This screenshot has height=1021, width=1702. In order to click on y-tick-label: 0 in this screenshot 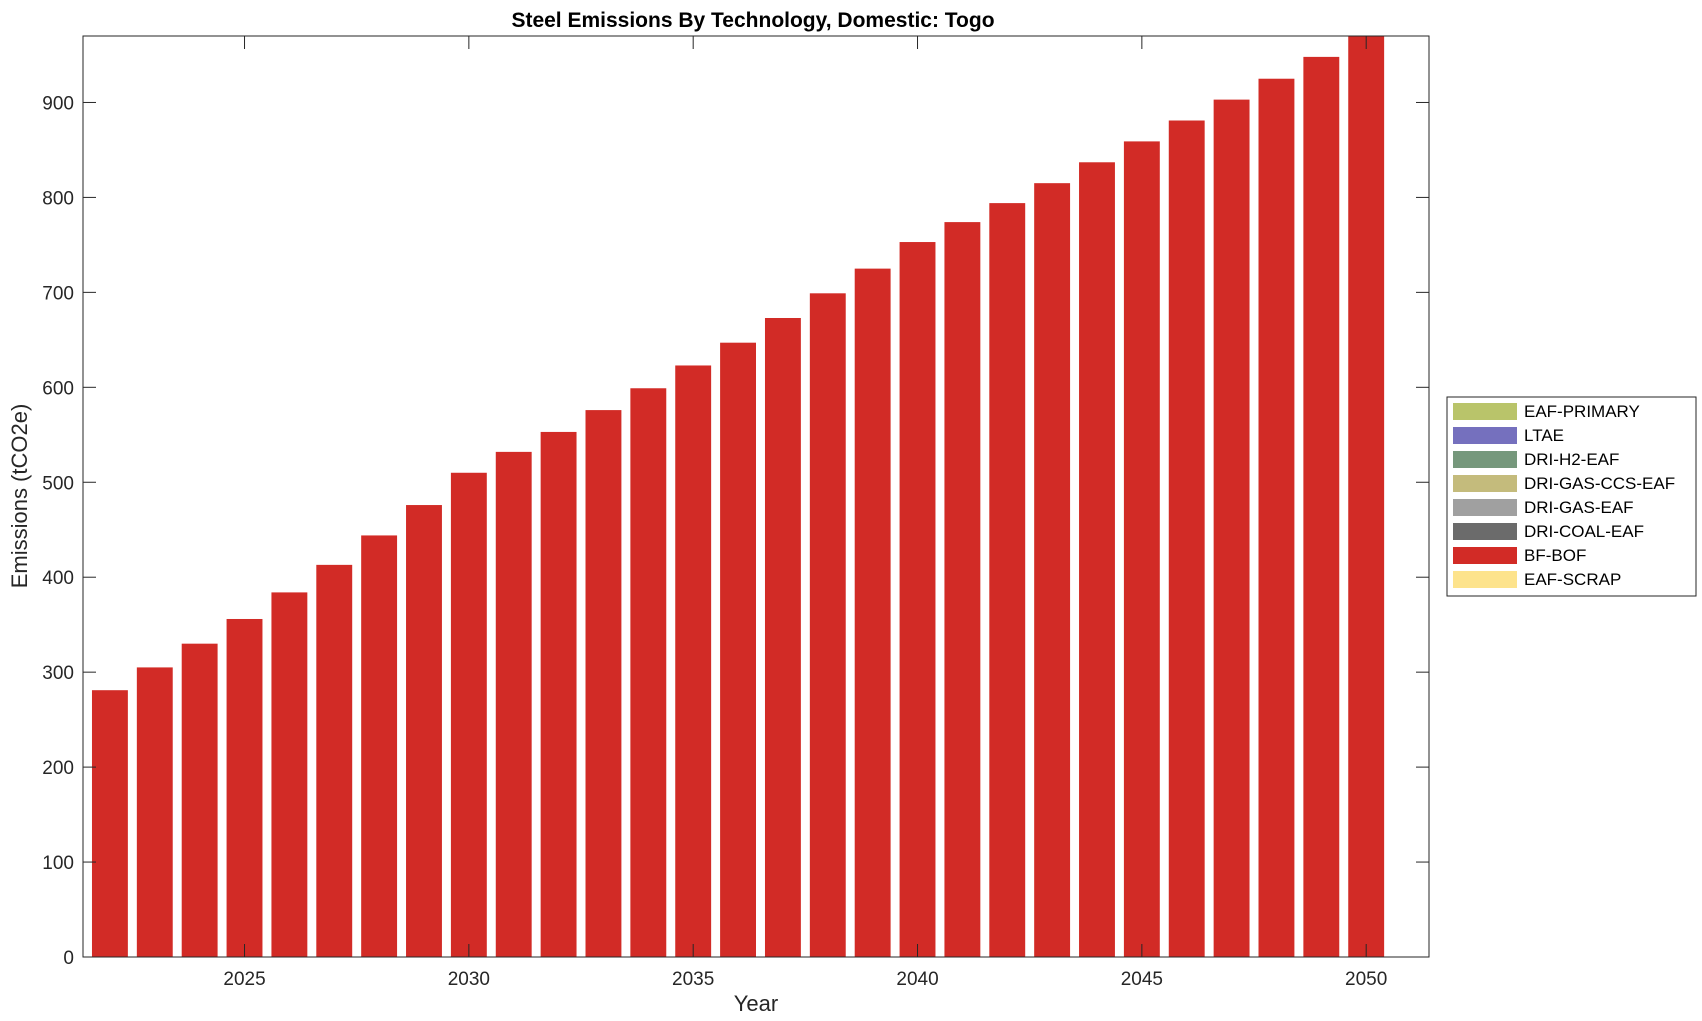, I will do `click(68, 958)`.